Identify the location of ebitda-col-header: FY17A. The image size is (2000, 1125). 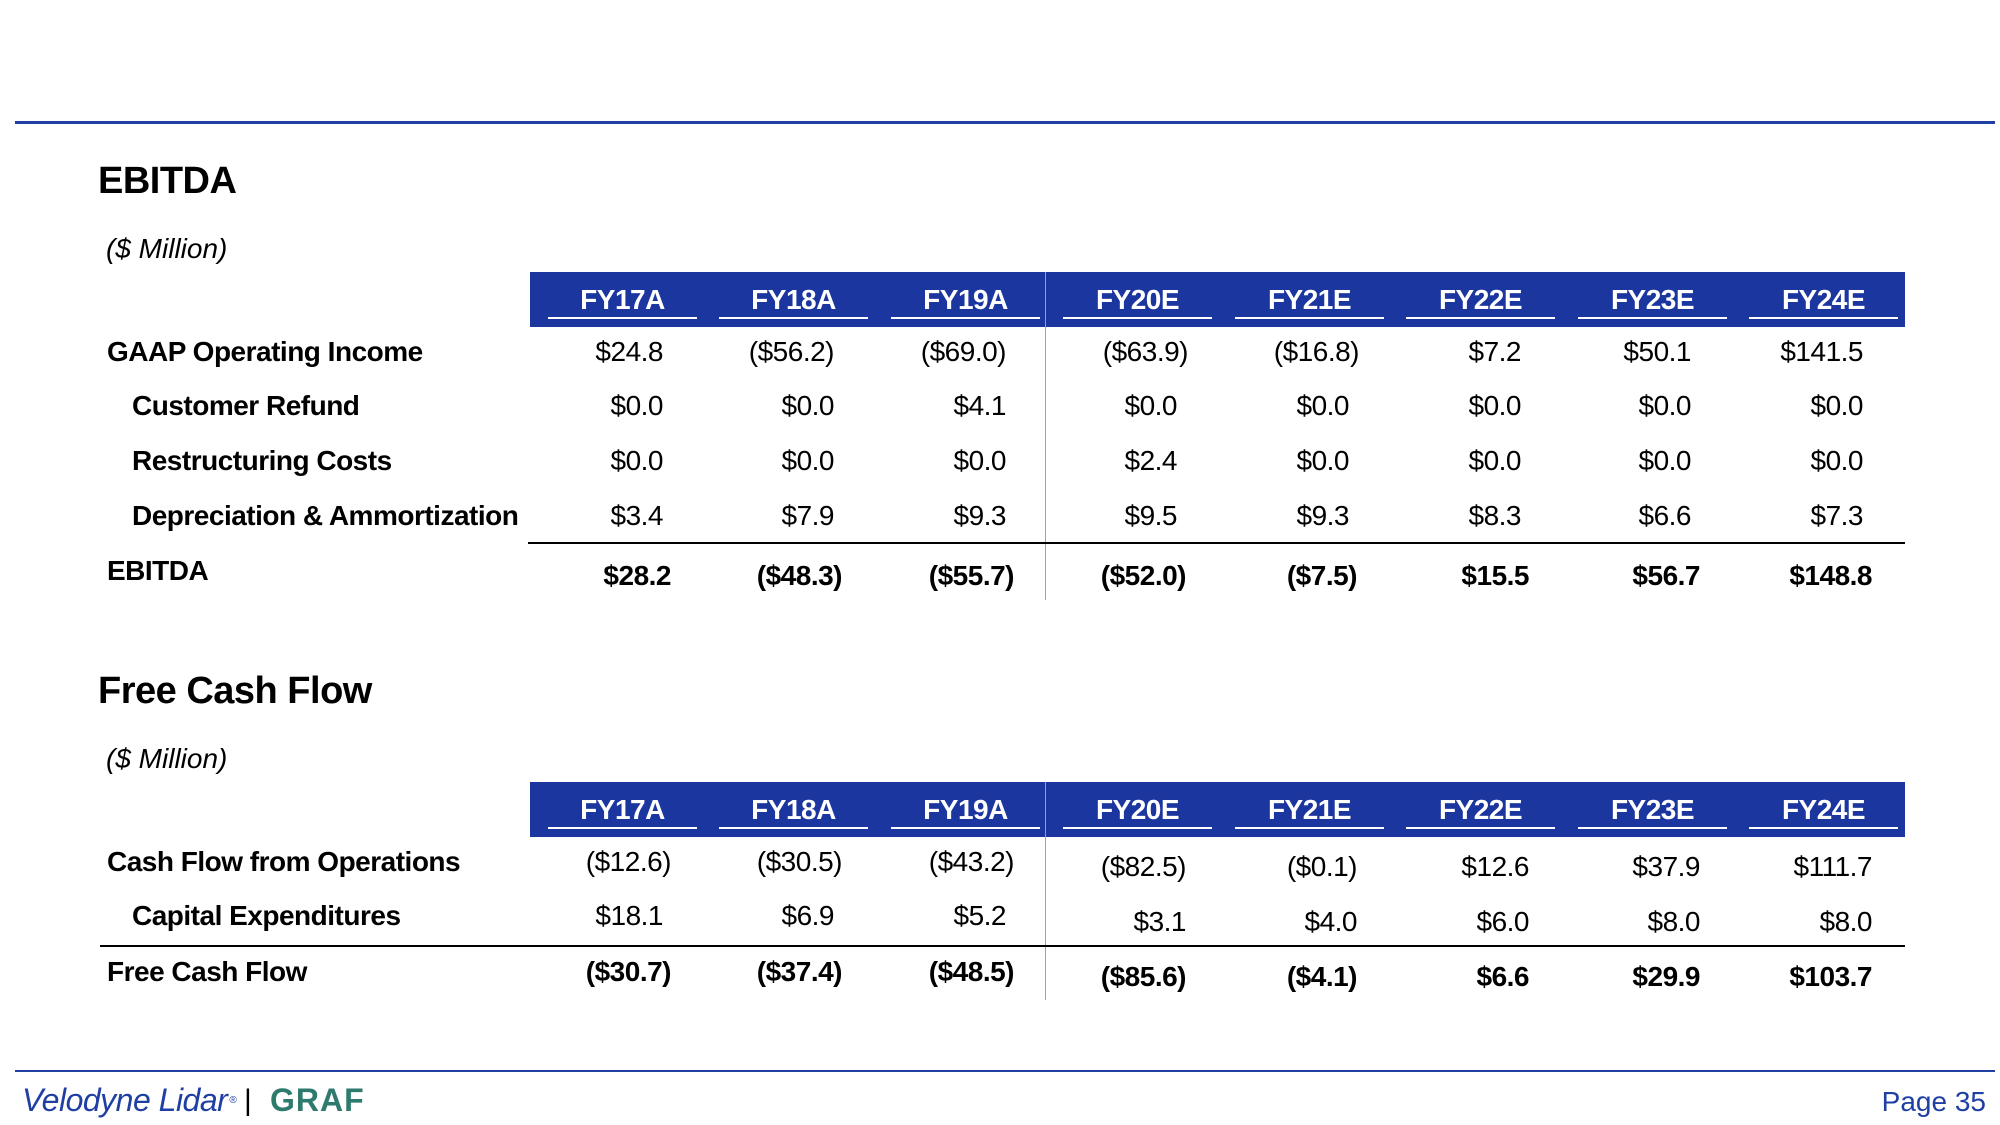
(622, 299).